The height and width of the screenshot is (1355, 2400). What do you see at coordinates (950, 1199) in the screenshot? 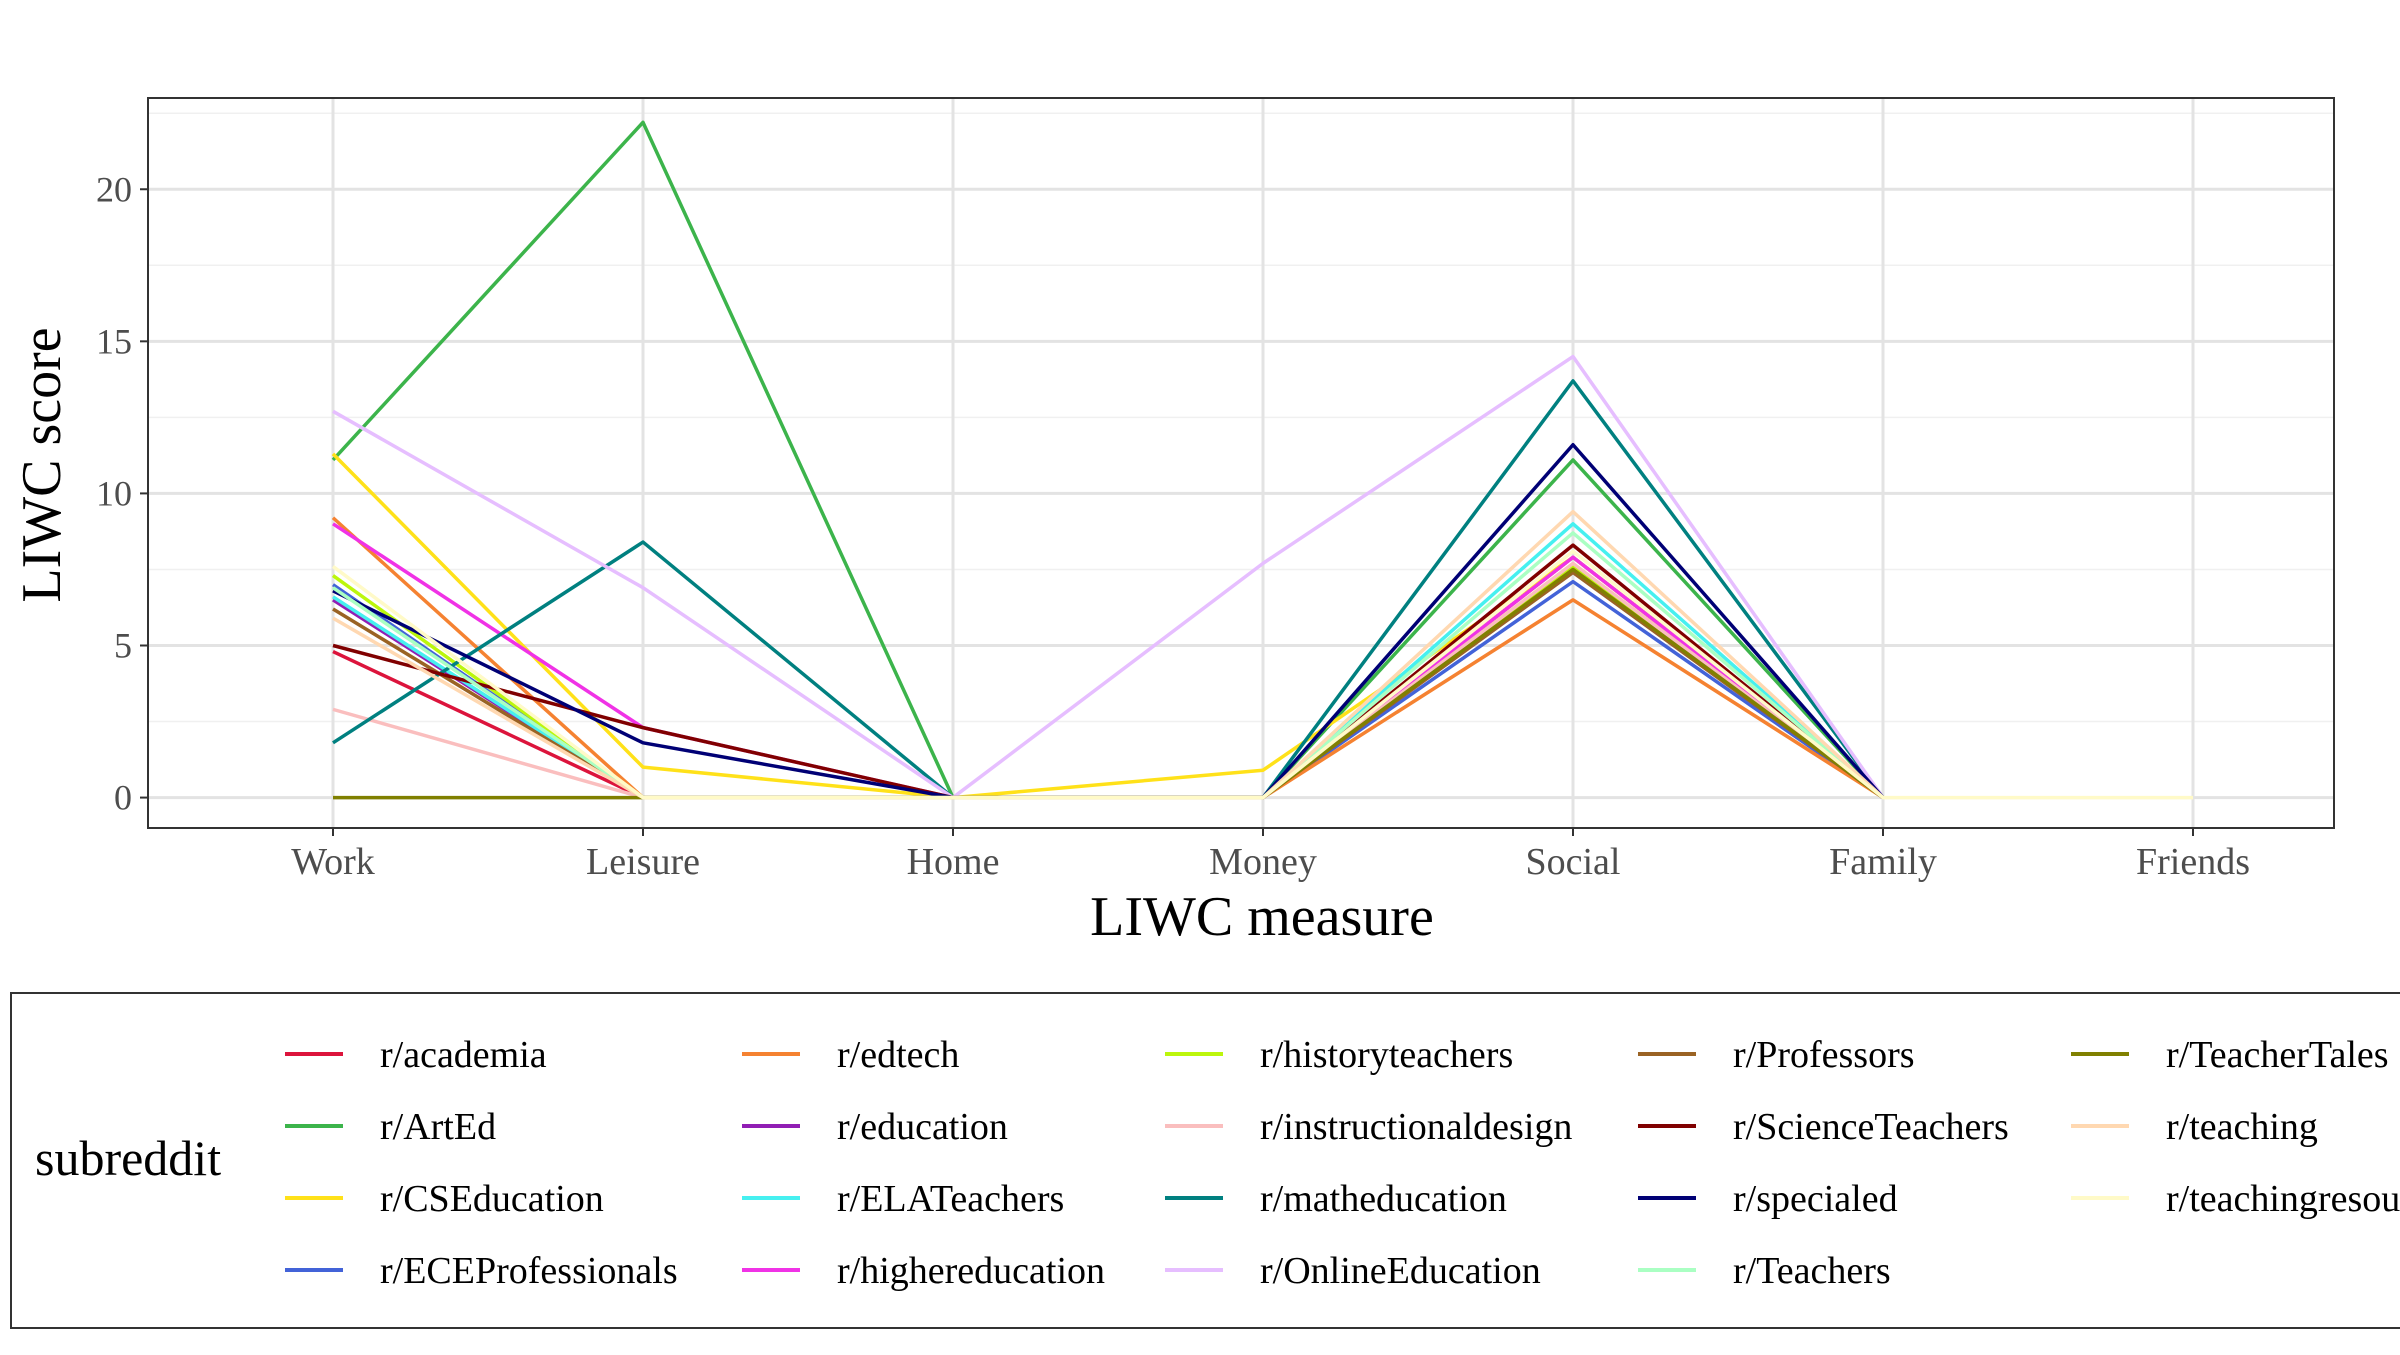
I see `legend-label-elateachers: r/ELATeachers` at bounding box center [950, 1199].